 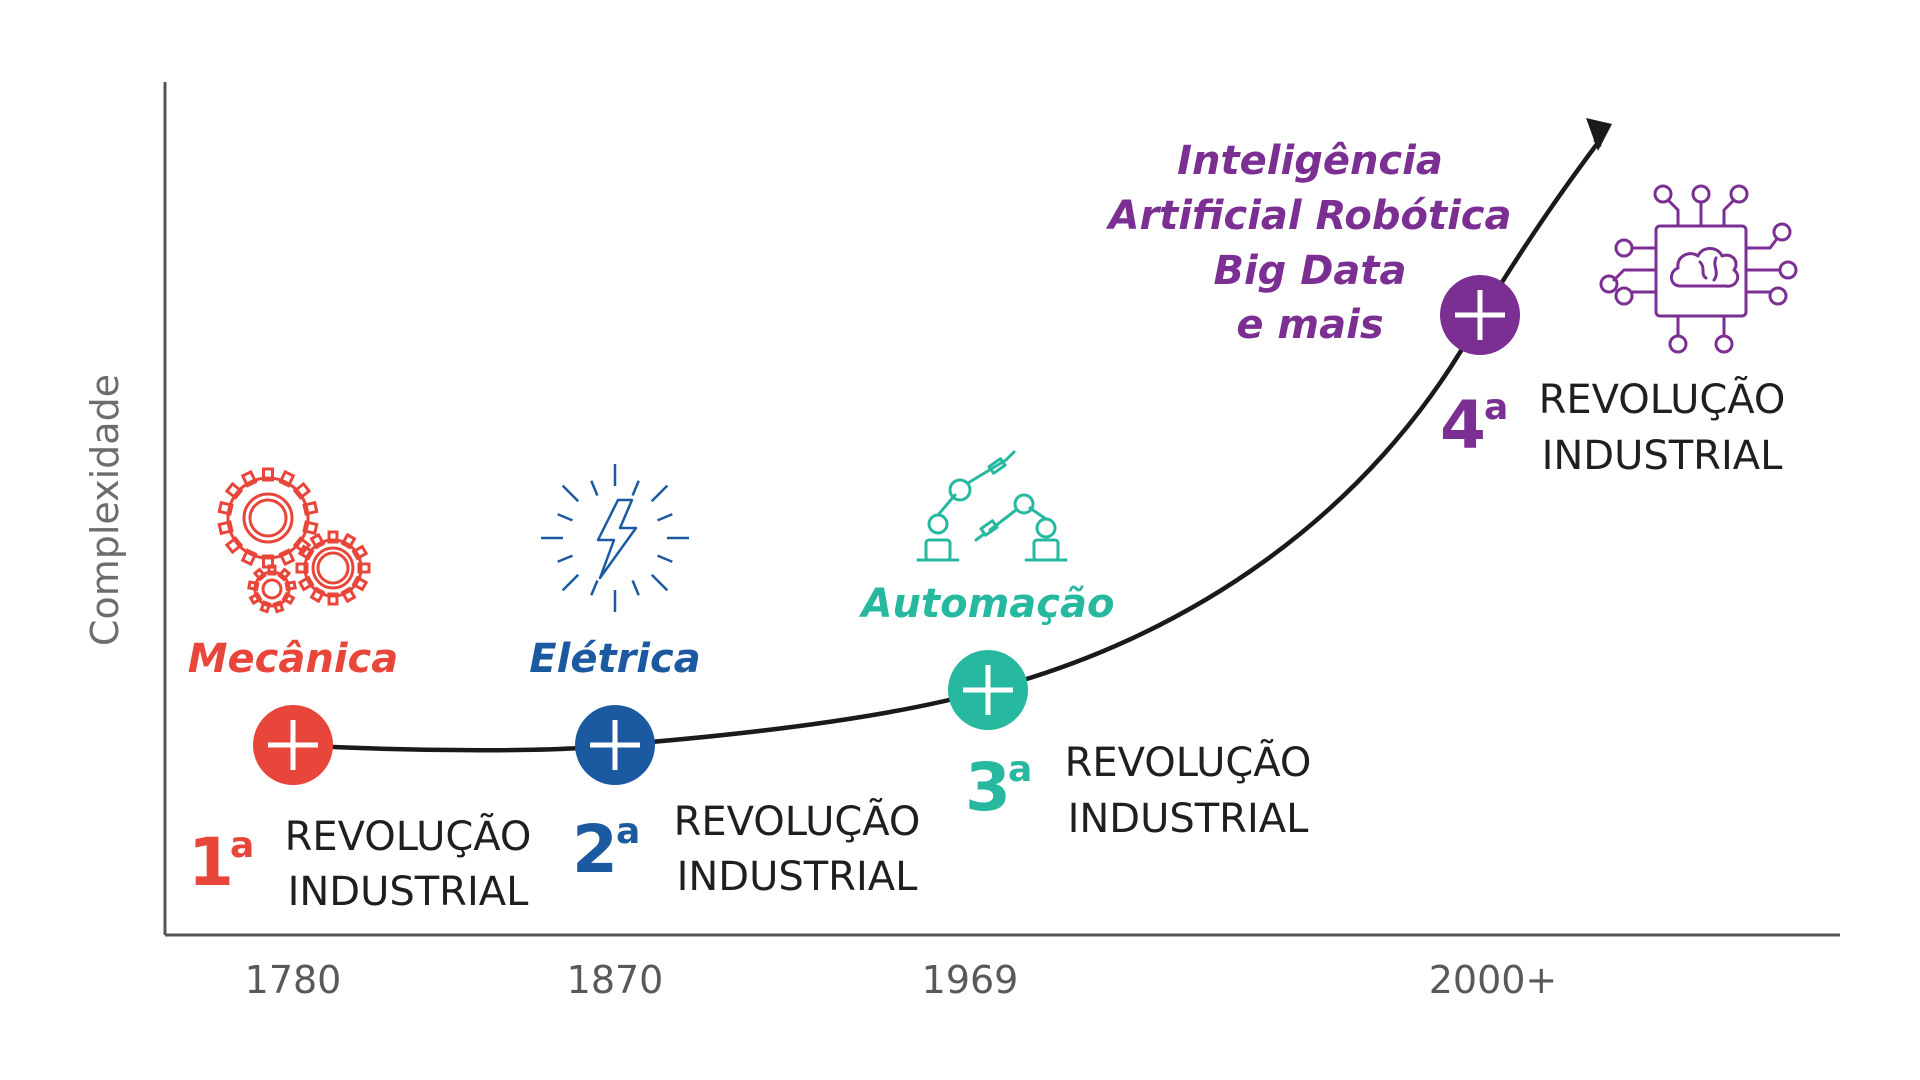 What do you see at coordinates (1188, 762) in the screenshot?
I see `revolution-label-line1-3: REVOLUÇÃO` at bounding box center [1188, 762].